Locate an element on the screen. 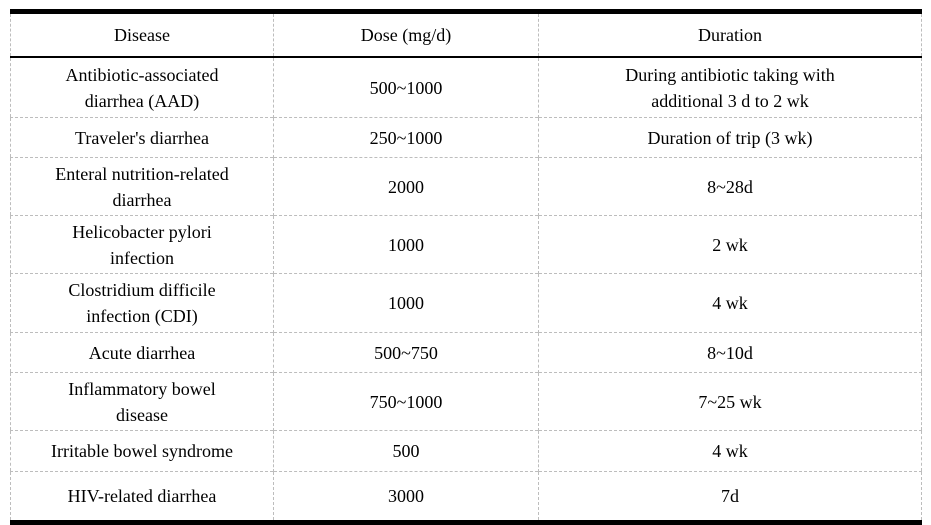  cell-disease: HIV-related diarrhea is located at coordinates (142, 497).